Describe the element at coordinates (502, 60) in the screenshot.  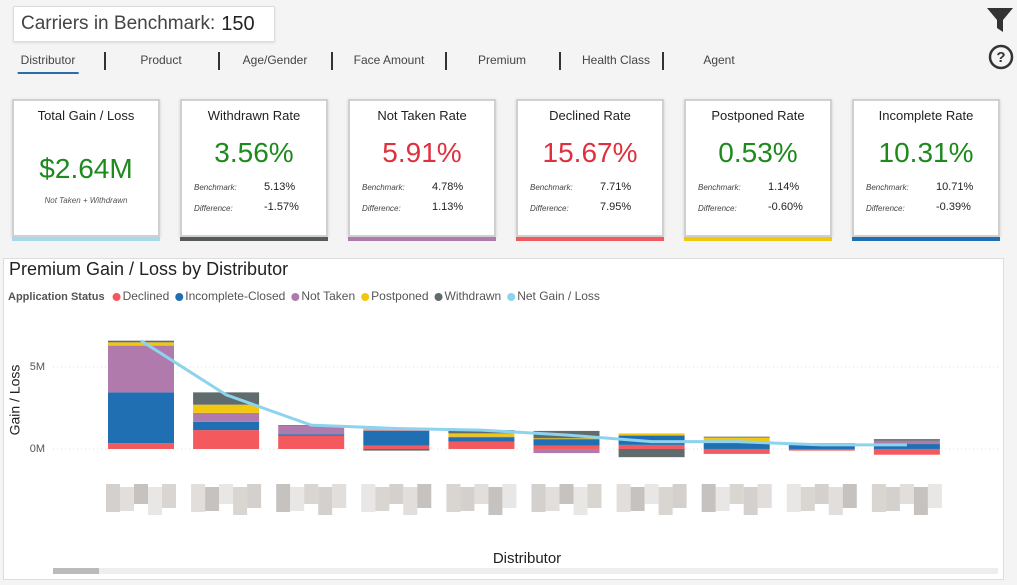
I see `tab: Premium` at that location.